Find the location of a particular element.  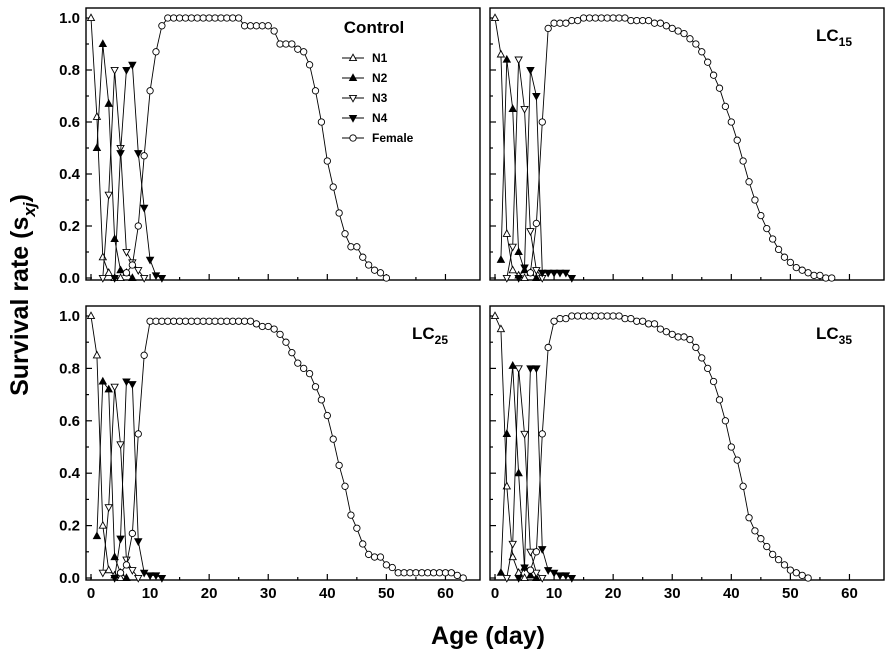

panel-title-sub: 35 is located at coordinates (846, 340).